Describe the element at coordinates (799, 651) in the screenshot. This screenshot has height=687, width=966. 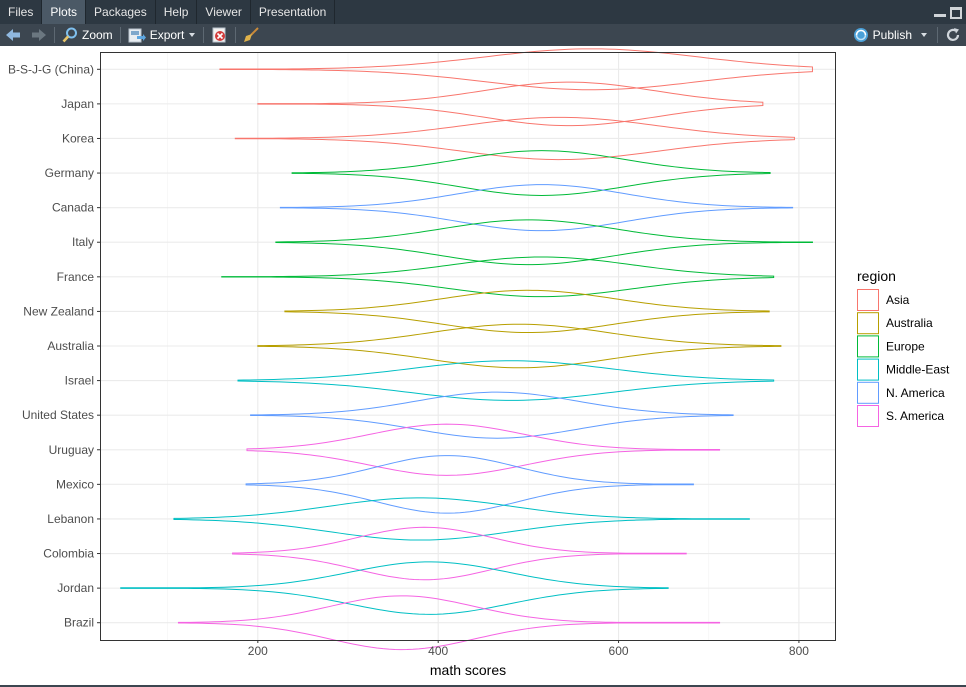
I see `x-tick-label: 800` at that location.